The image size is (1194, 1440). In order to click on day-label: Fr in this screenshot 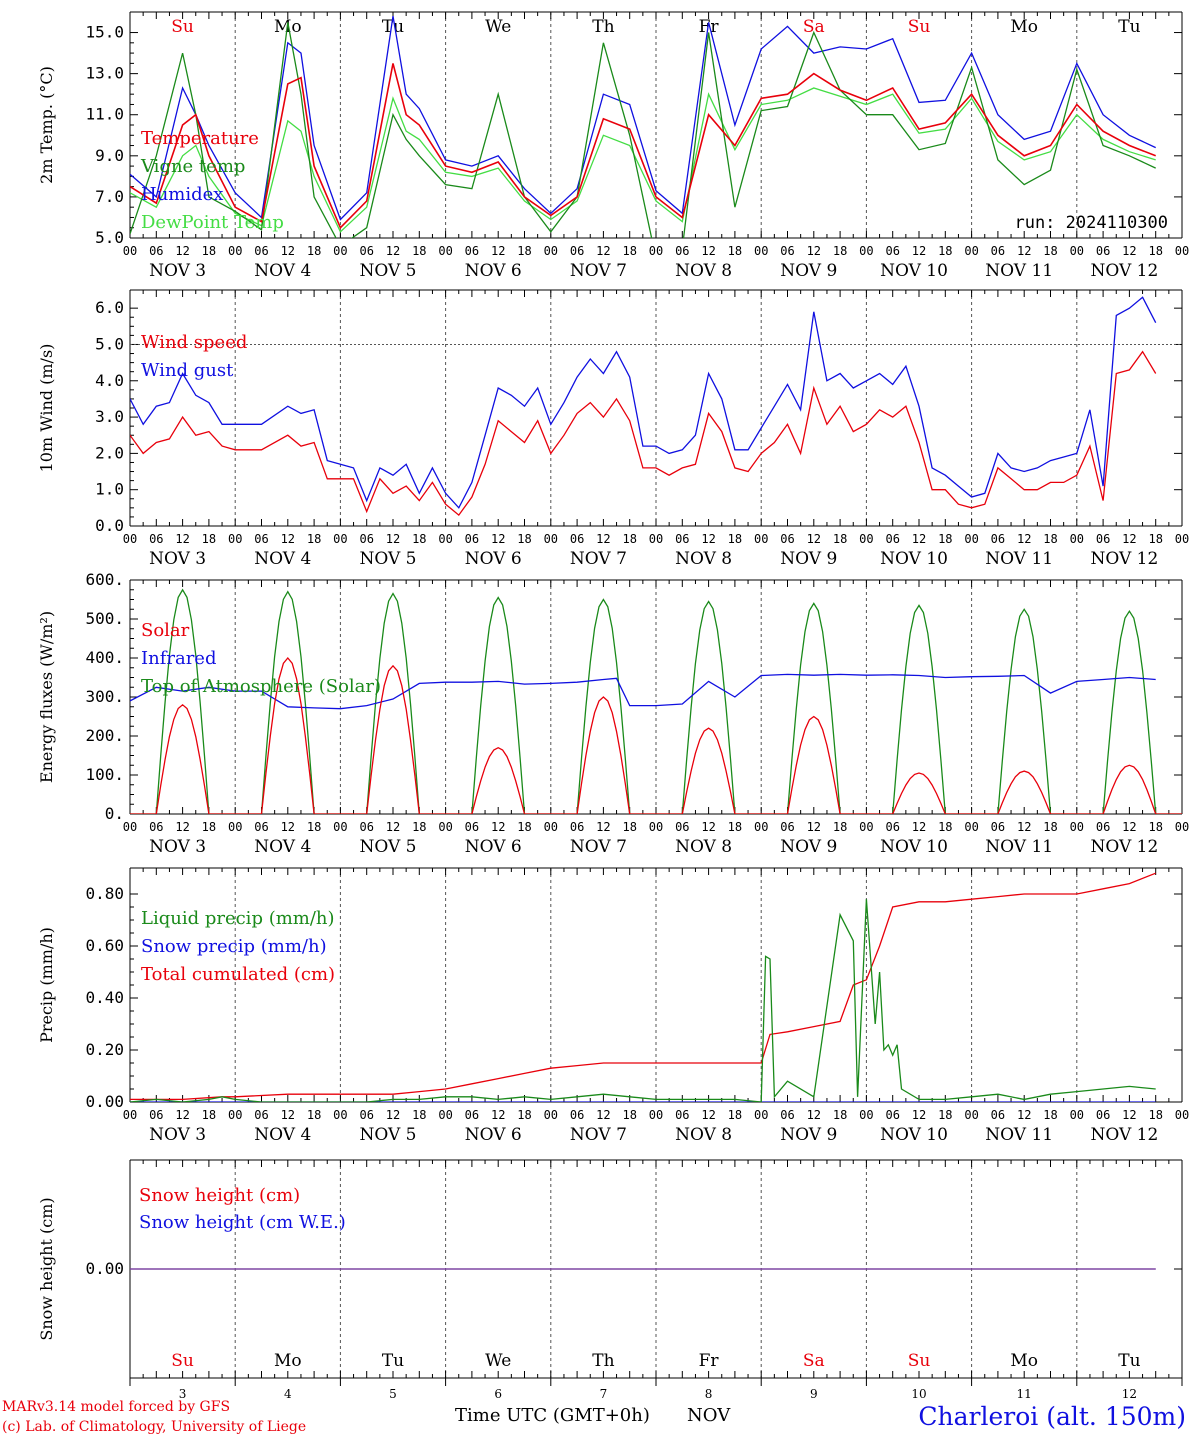, I will do `click(709, 1361)`.